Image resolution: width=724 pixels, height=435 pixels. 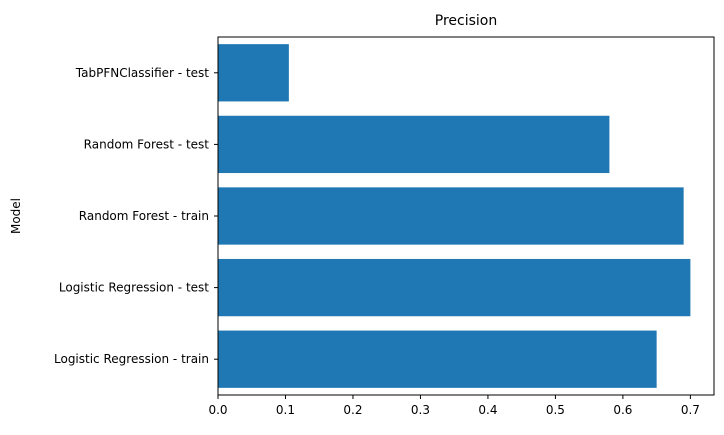 What do you see at coordinates (16, 216) in the screenshot?
I see `y-axis-title: Model` at bounding box center [16, 216].